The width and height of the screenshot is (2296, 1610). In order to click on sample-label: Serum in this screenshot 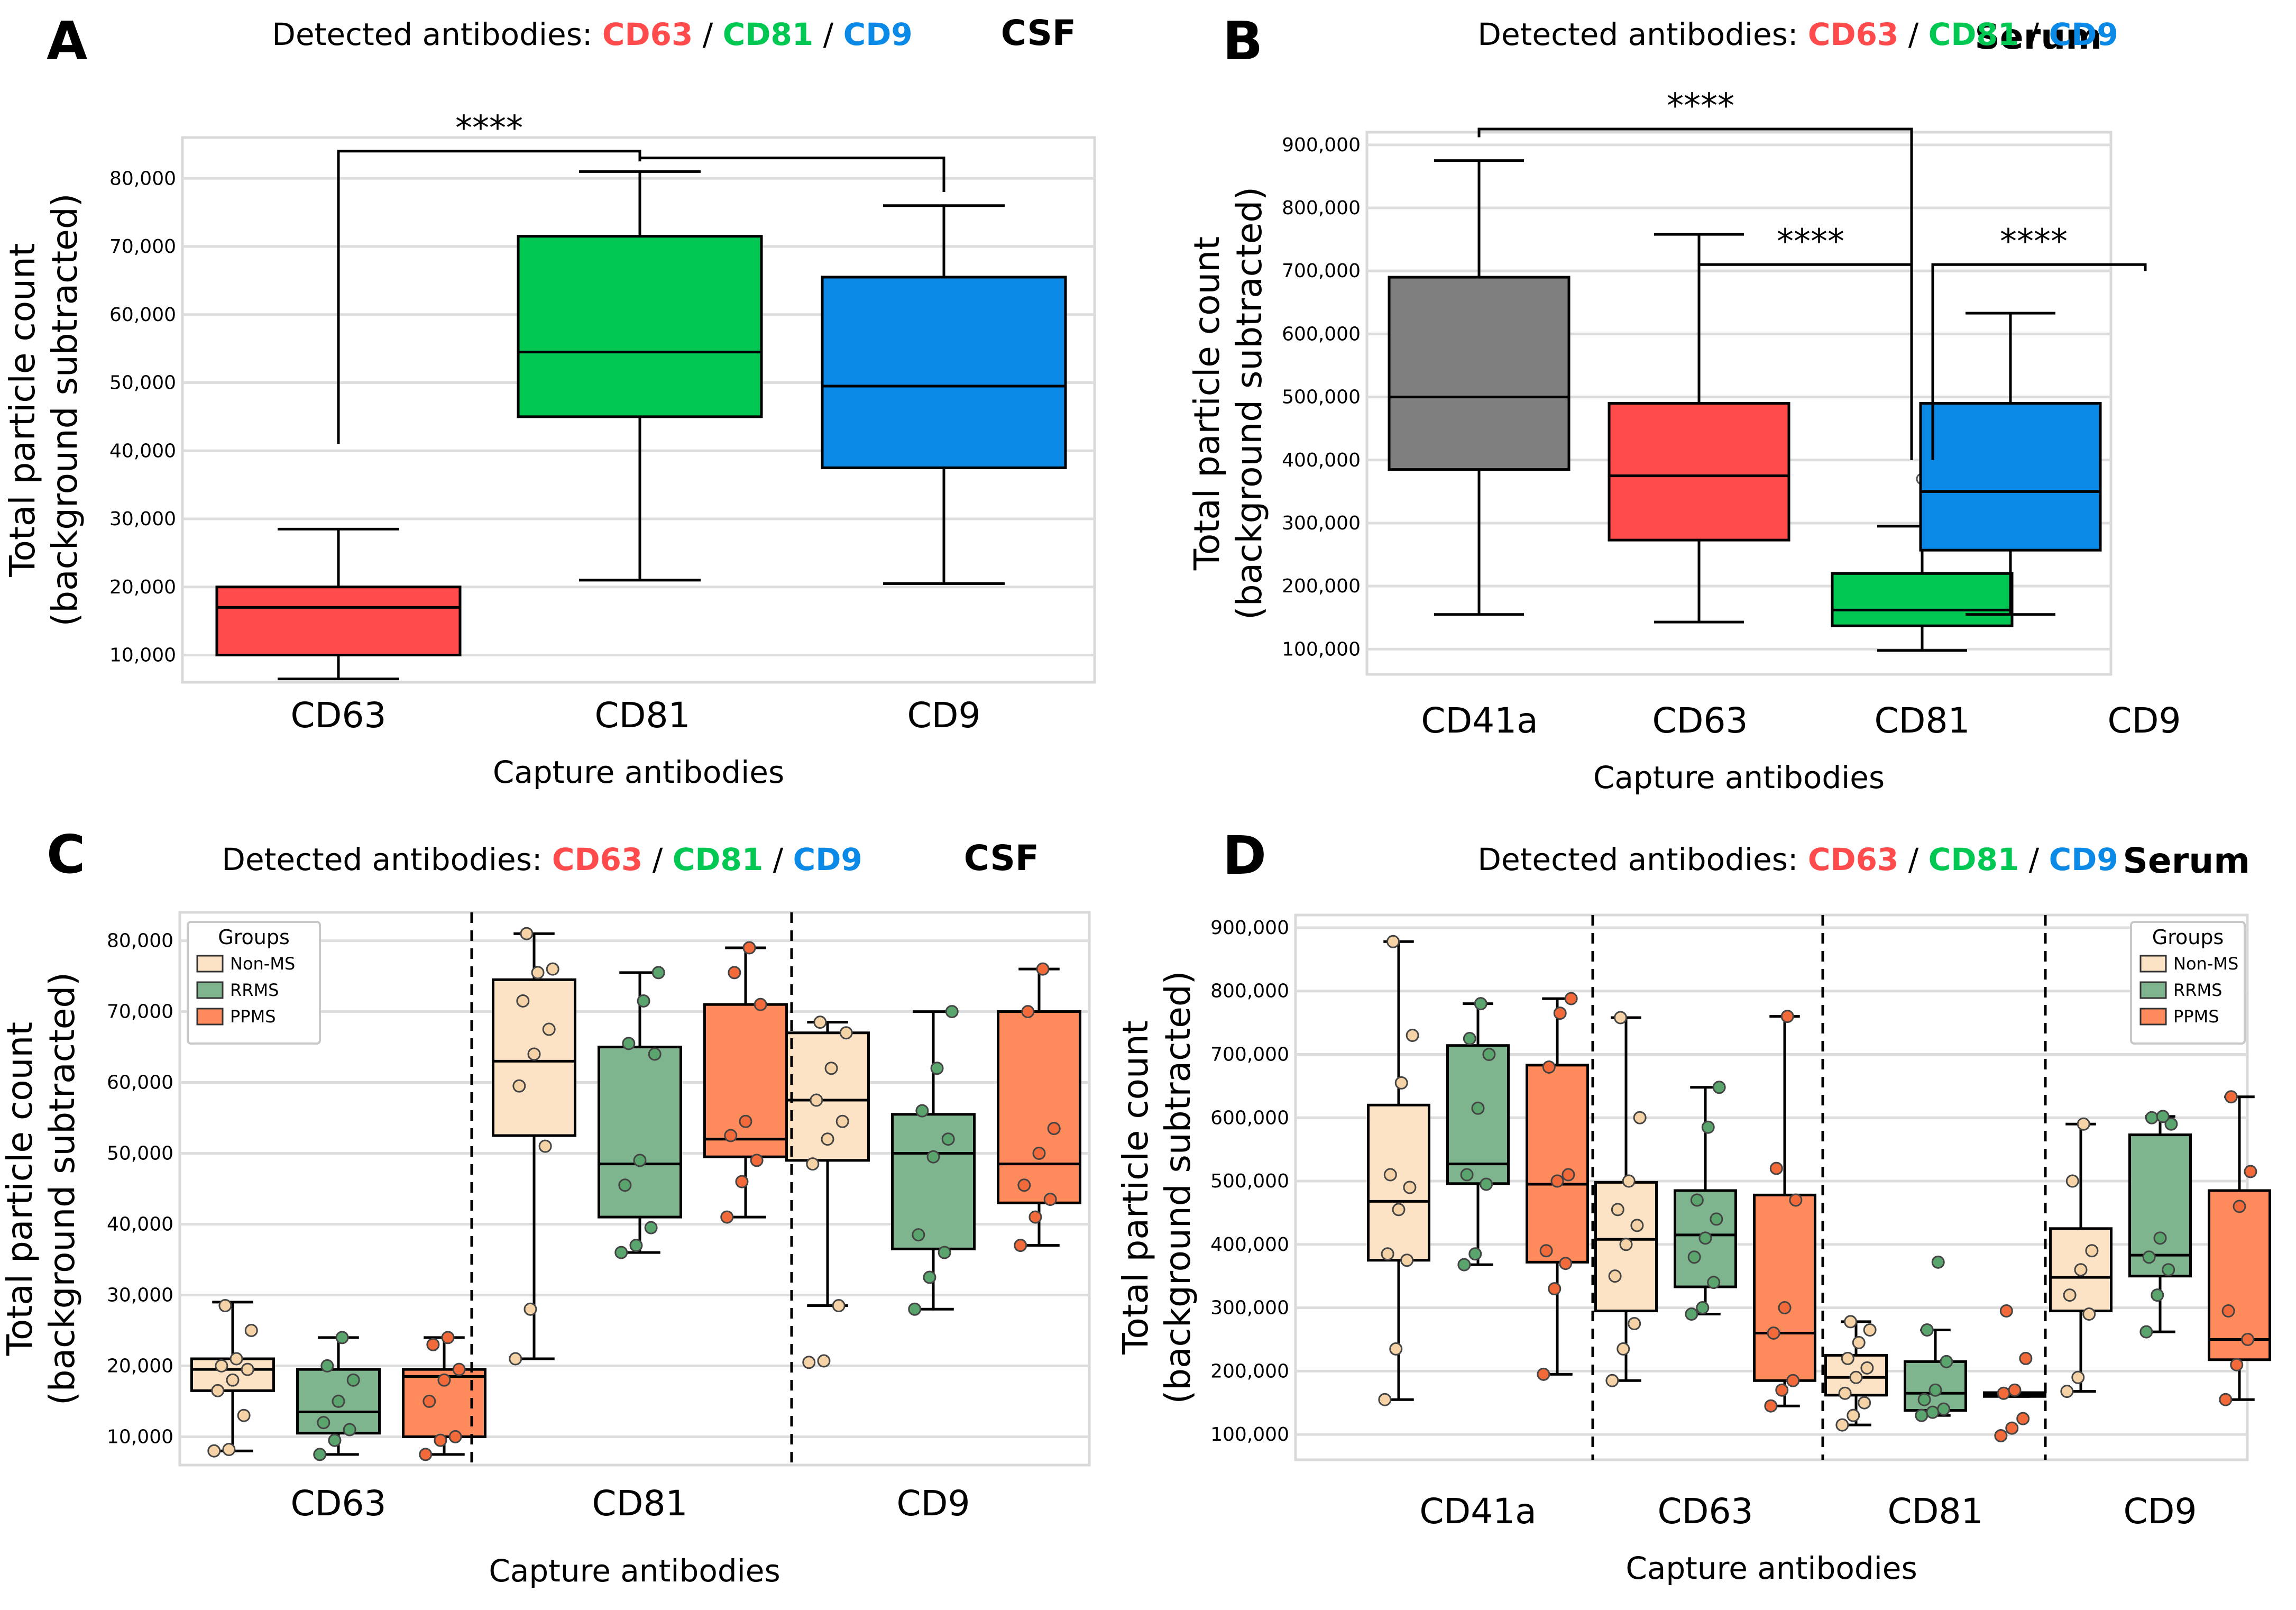, I will do `click(2186, 860)`.